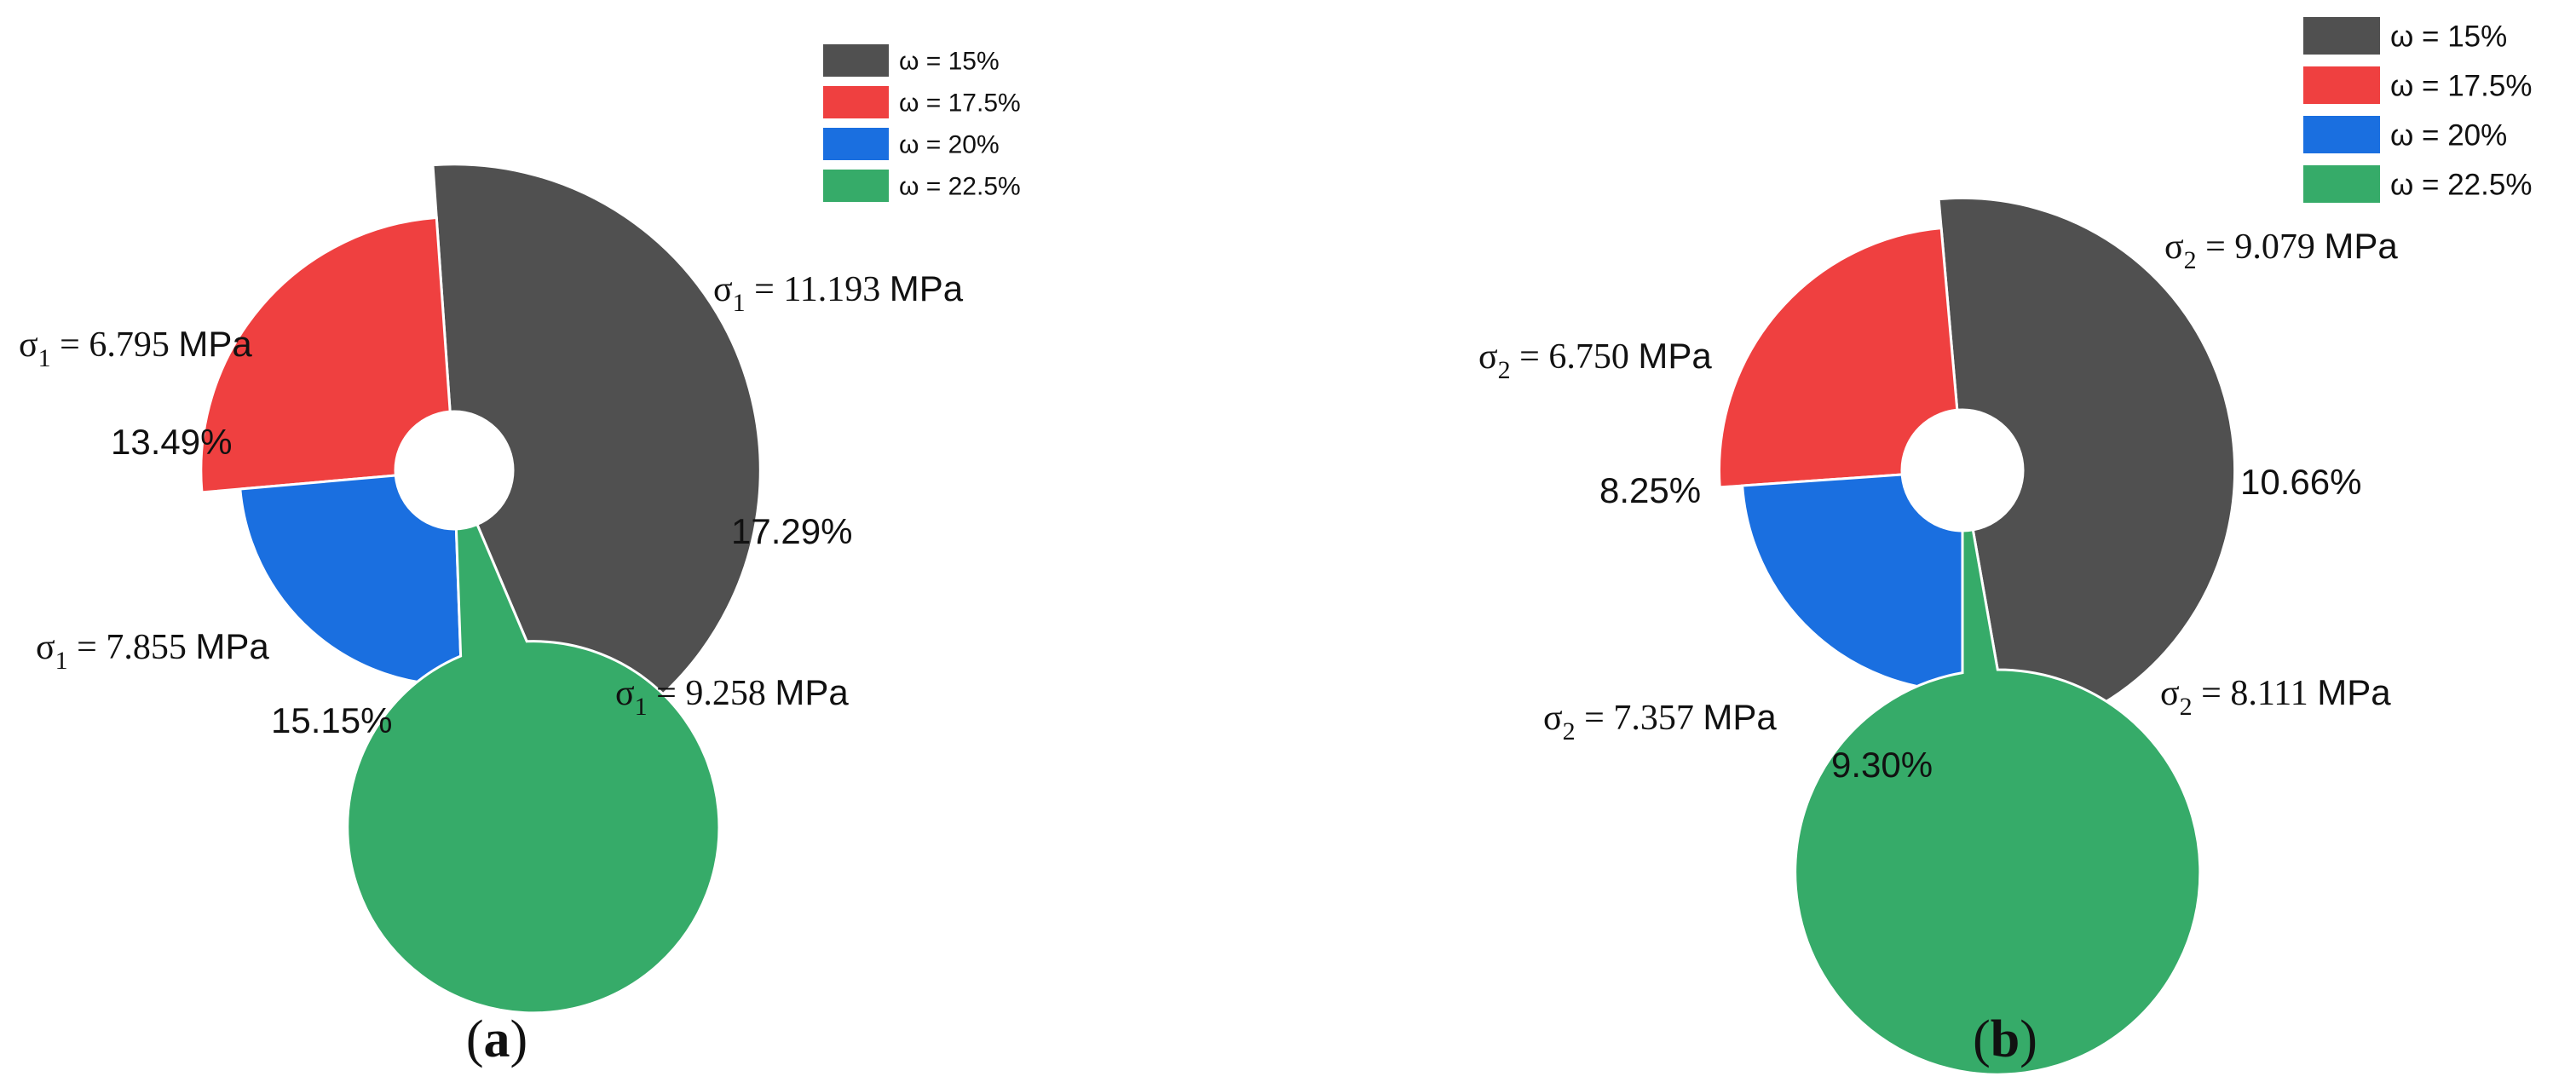 Image resolution: width=2576 pixels, height=1088 pixels. What do you see at coordinates (1660, 721) in the screenshot?
I see `stress-label: σ2 = 7.357 MPa` at bounding box center [1660, 721].